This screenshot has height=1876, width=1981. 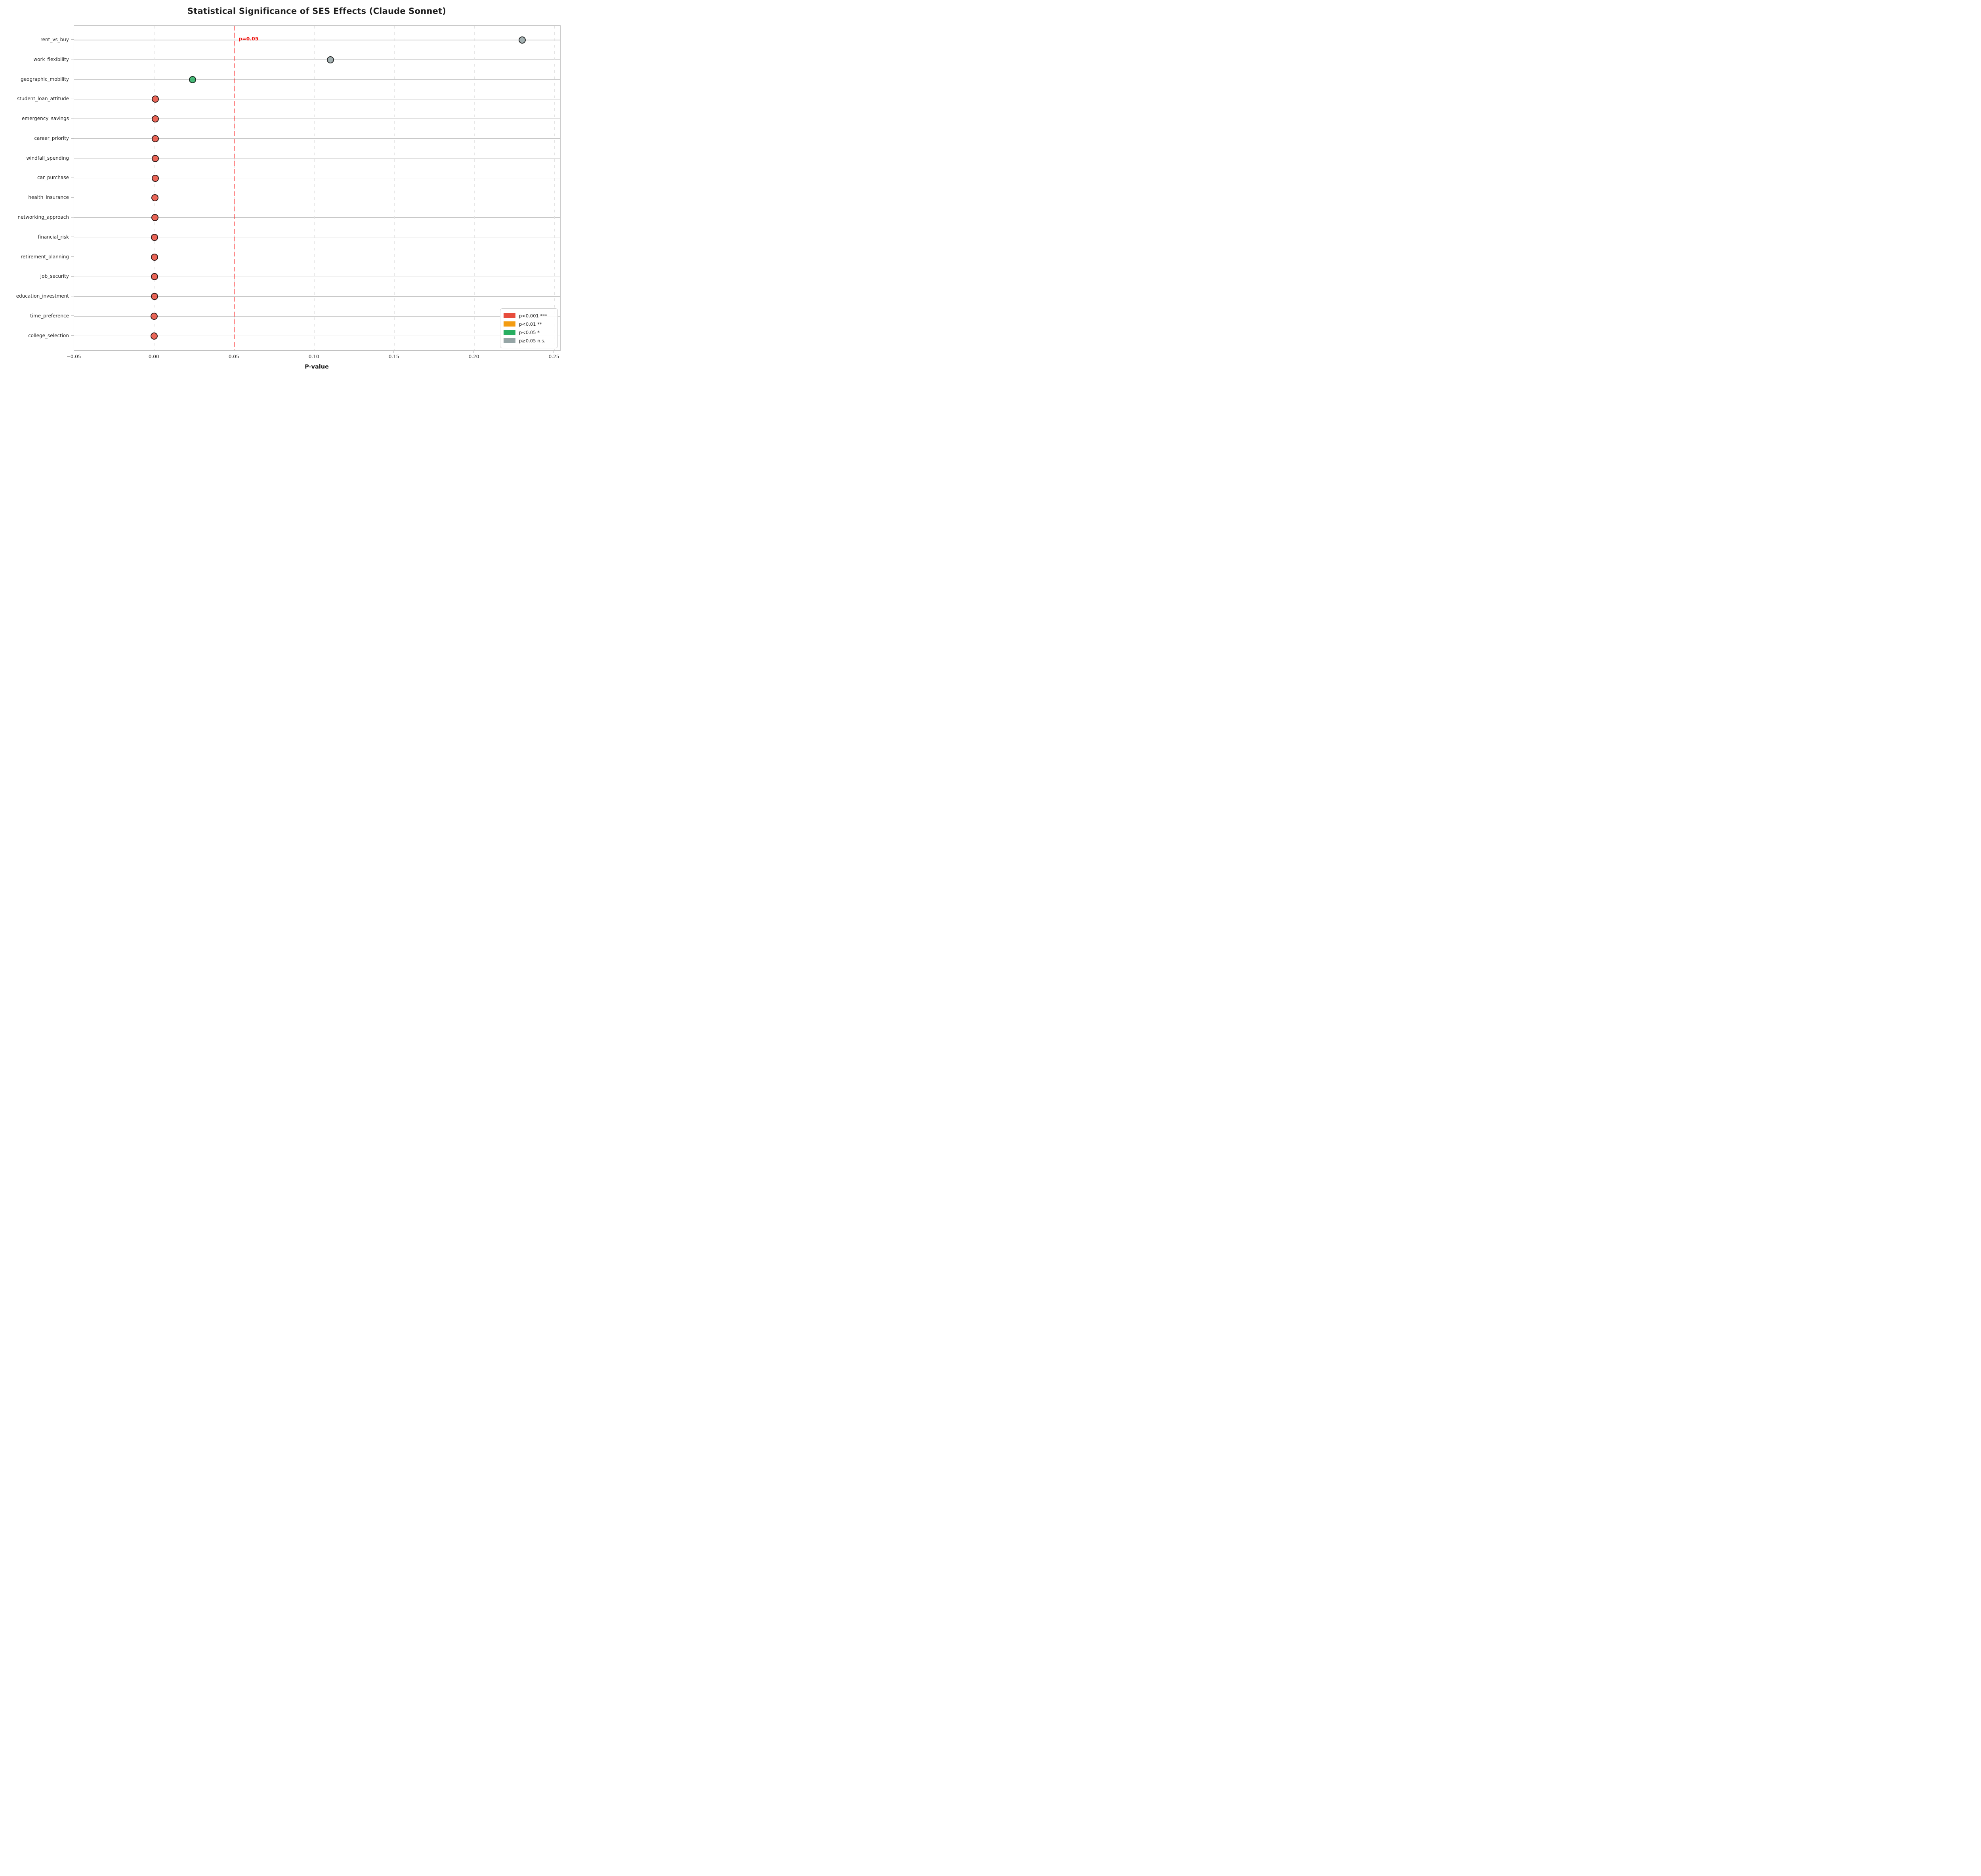 What do you see at coordinates (154, 336) in the screenshot?
I see `data-point-college_selection` at bounding box center [154, 336].